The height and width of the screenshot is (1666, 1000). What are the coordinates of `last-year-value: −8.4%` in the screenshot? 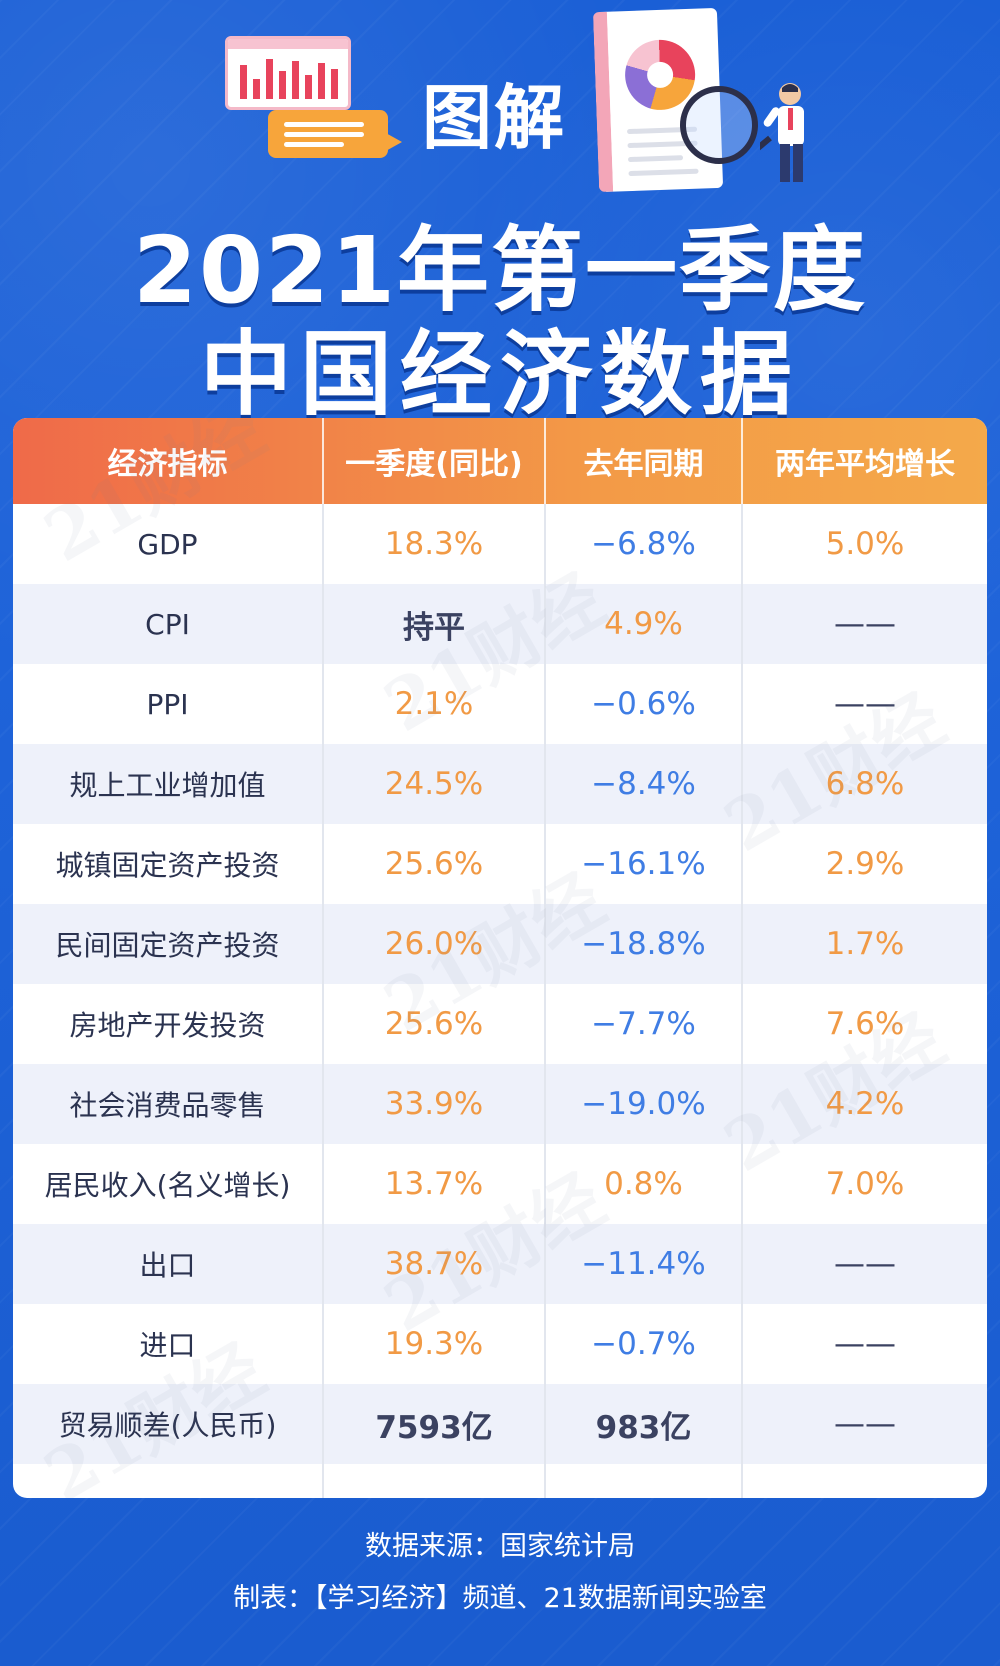 It's located at (644, 784).